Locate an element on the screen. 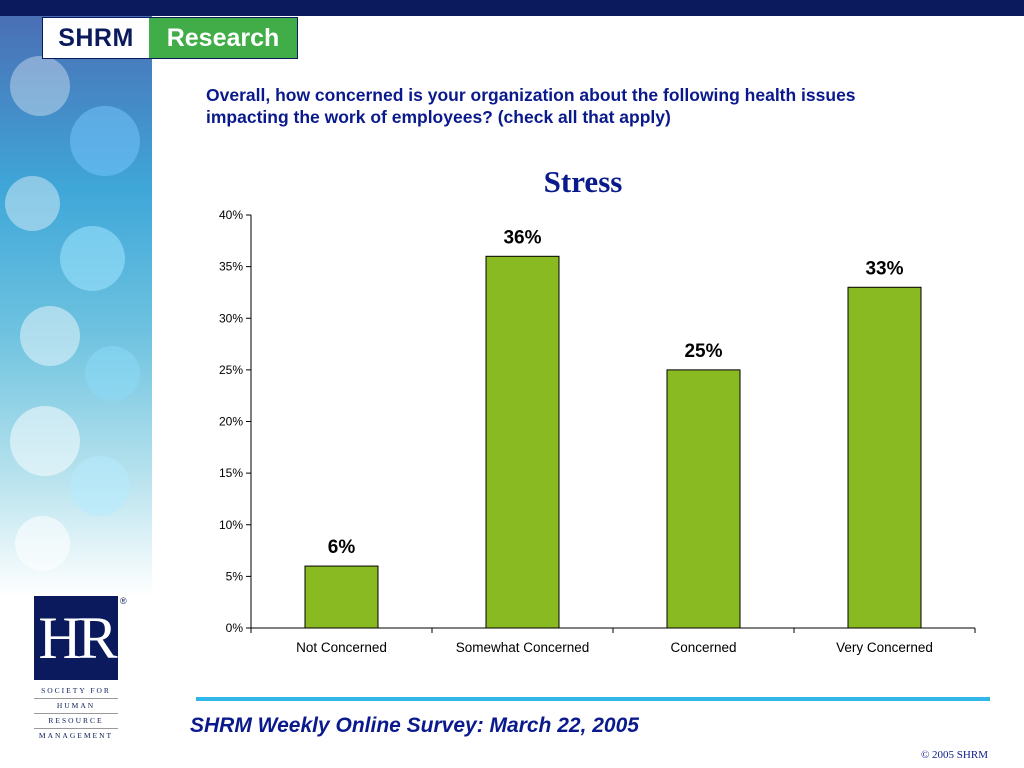 This screenshot has height=768, width=1024. y-tick-label: 10% is located at coordinates (231, 525).